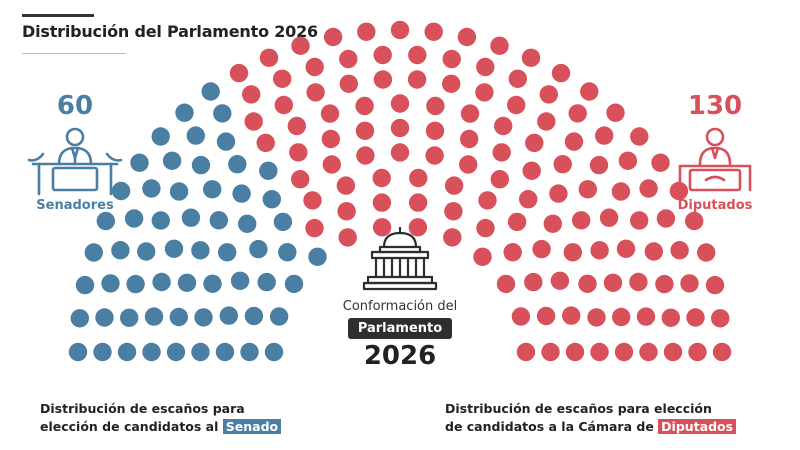 Image resolution: width=800 pixels, height=450 pixels. I want to click on deputies-count: 130, so click(715, 106).